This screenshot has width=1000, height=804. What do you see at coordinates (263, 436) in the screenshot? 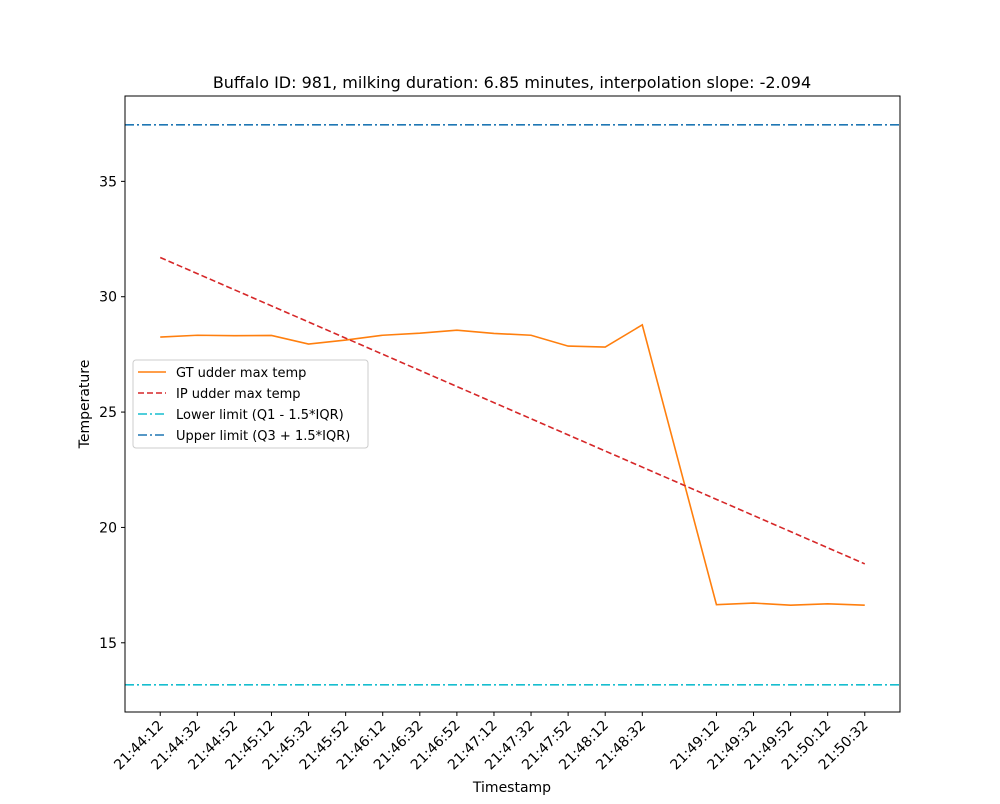
I see `legend-label: Upper limit (Q3 + 1.5*IQR)` at bounding box center [263, 436].